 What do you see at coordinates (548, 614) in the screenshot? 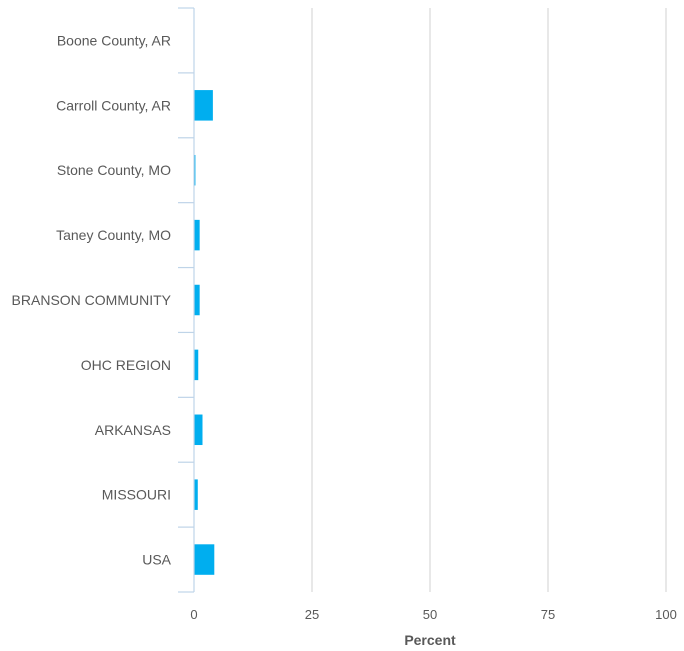
I see `x-tick-label: 75` at bounding box center [548, 614].